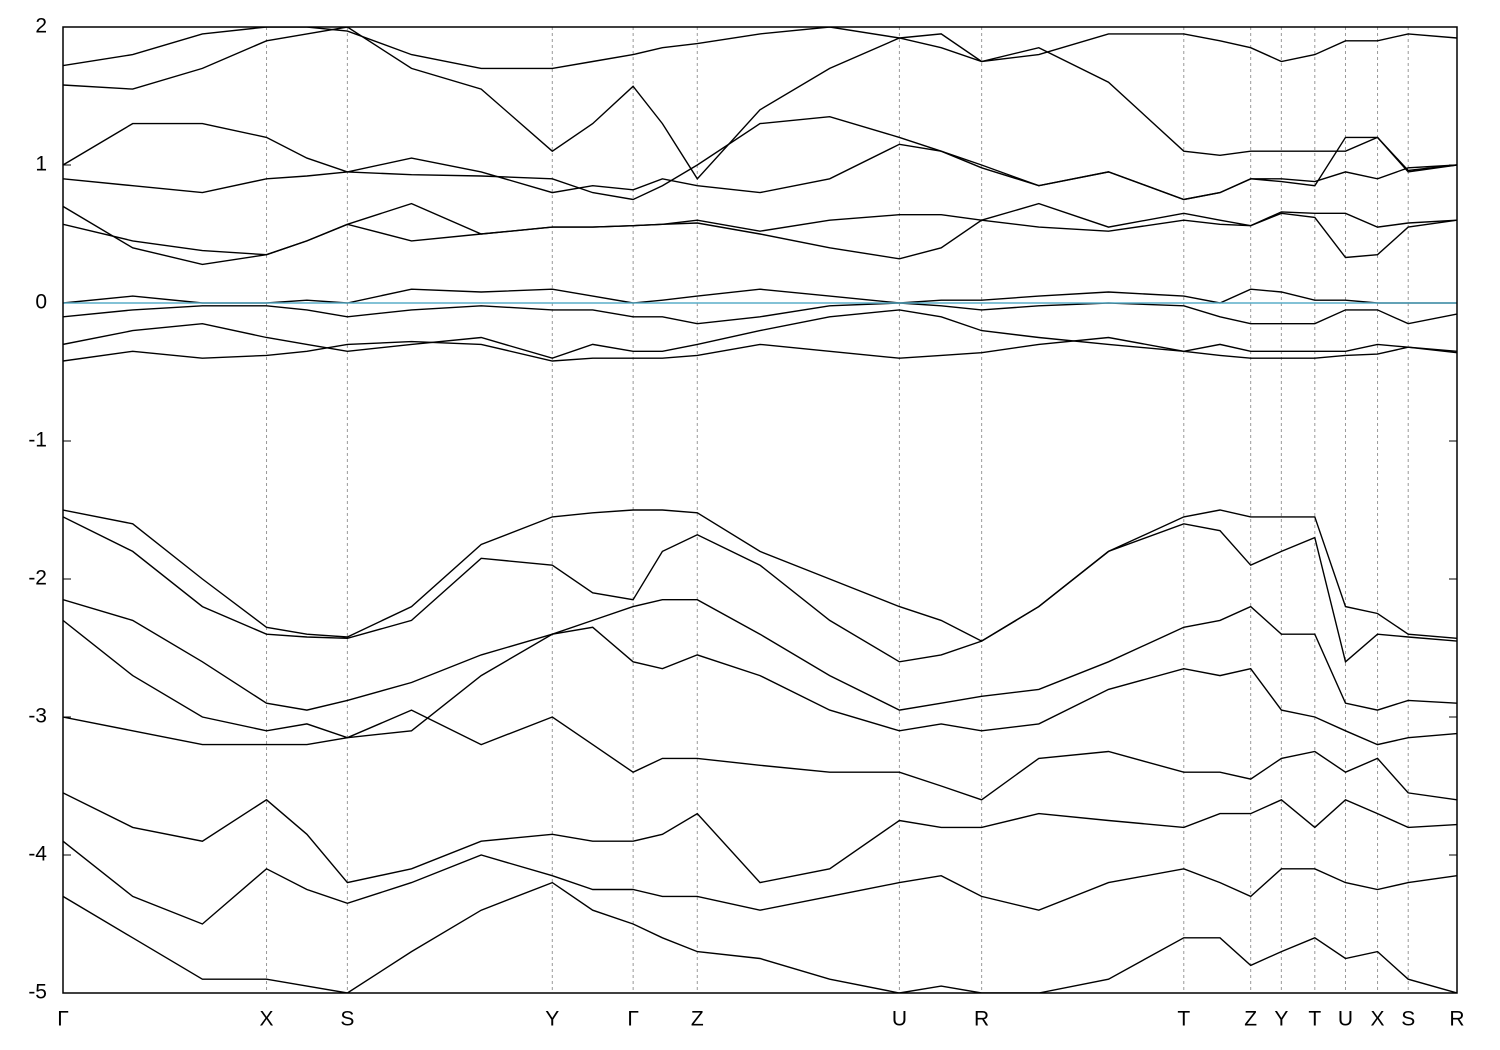 The height and width of the screenshot is (1050, 1500). Describe the element at coordinates (37, 716) in the screenshot. I see `y-tick-label: -3` at that location.